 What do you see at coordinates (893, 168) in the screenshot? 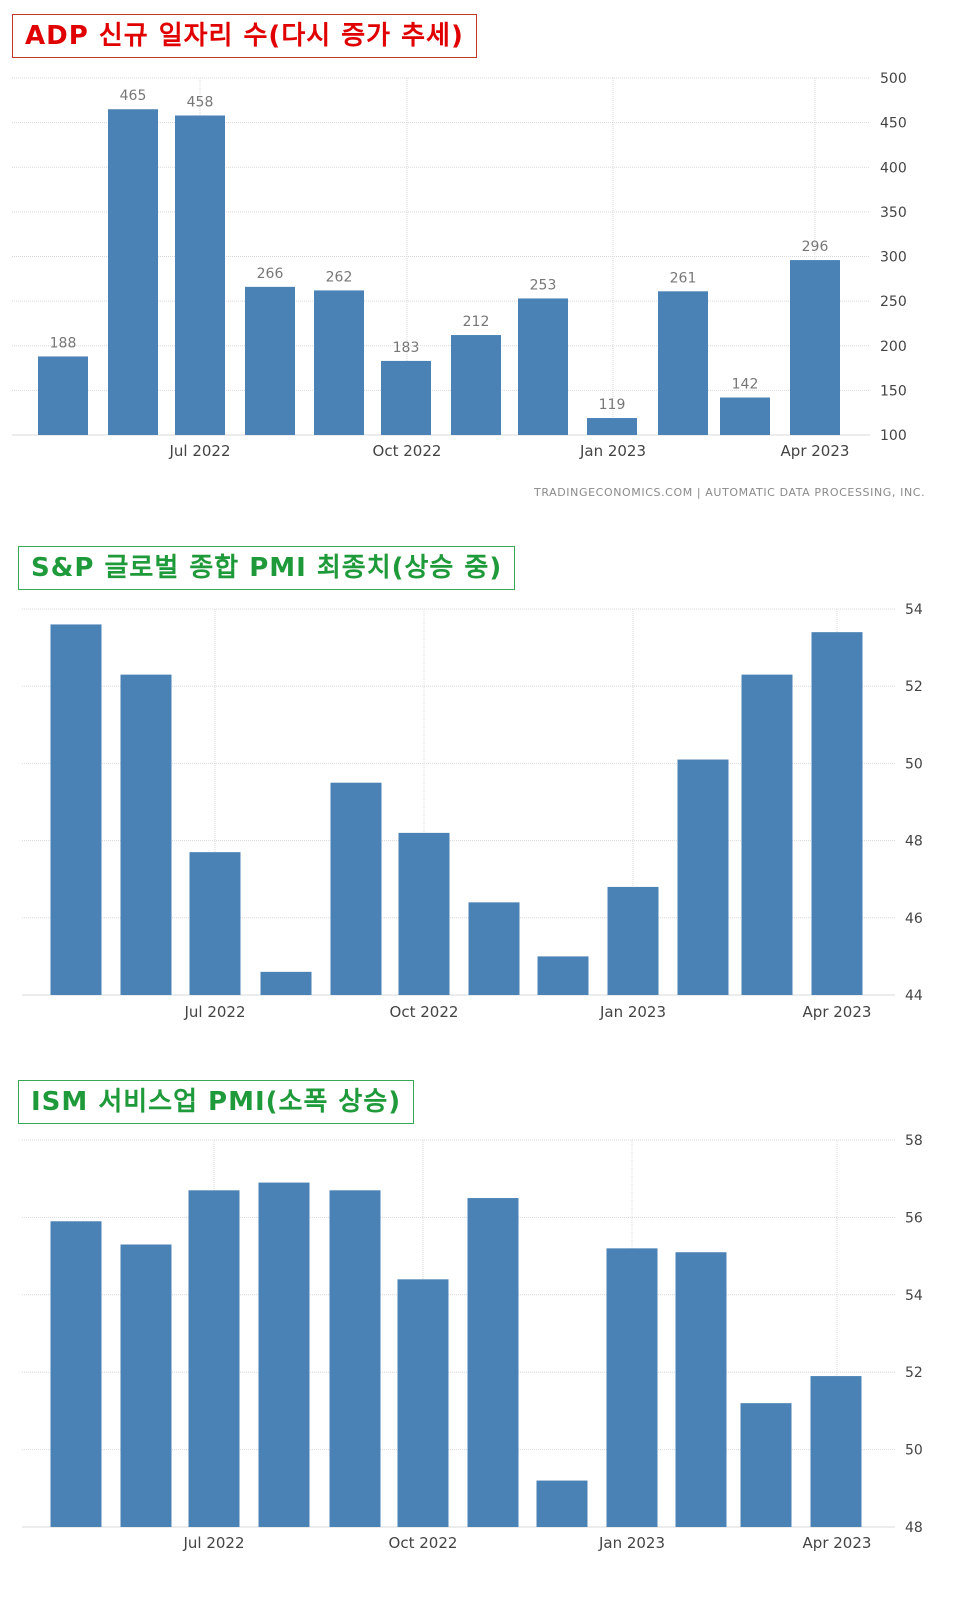
I see `adp-y-tick-label: 400` at bounding box center [893, 168].